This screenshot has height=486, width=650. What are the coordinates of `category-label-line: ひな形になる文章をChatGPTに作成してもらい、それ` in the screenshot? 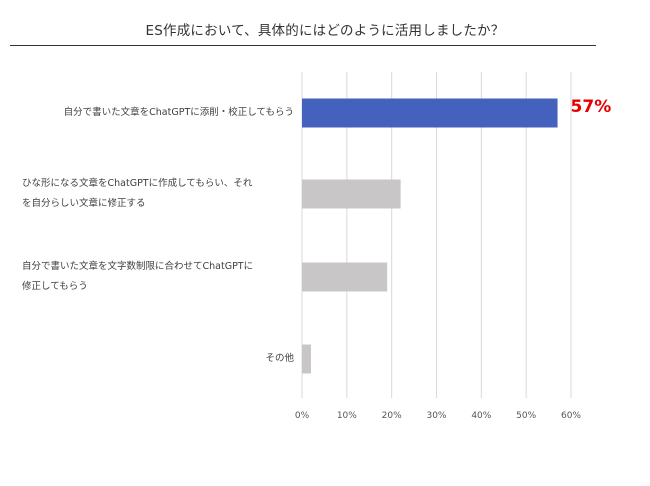 It's located at (137, 183).